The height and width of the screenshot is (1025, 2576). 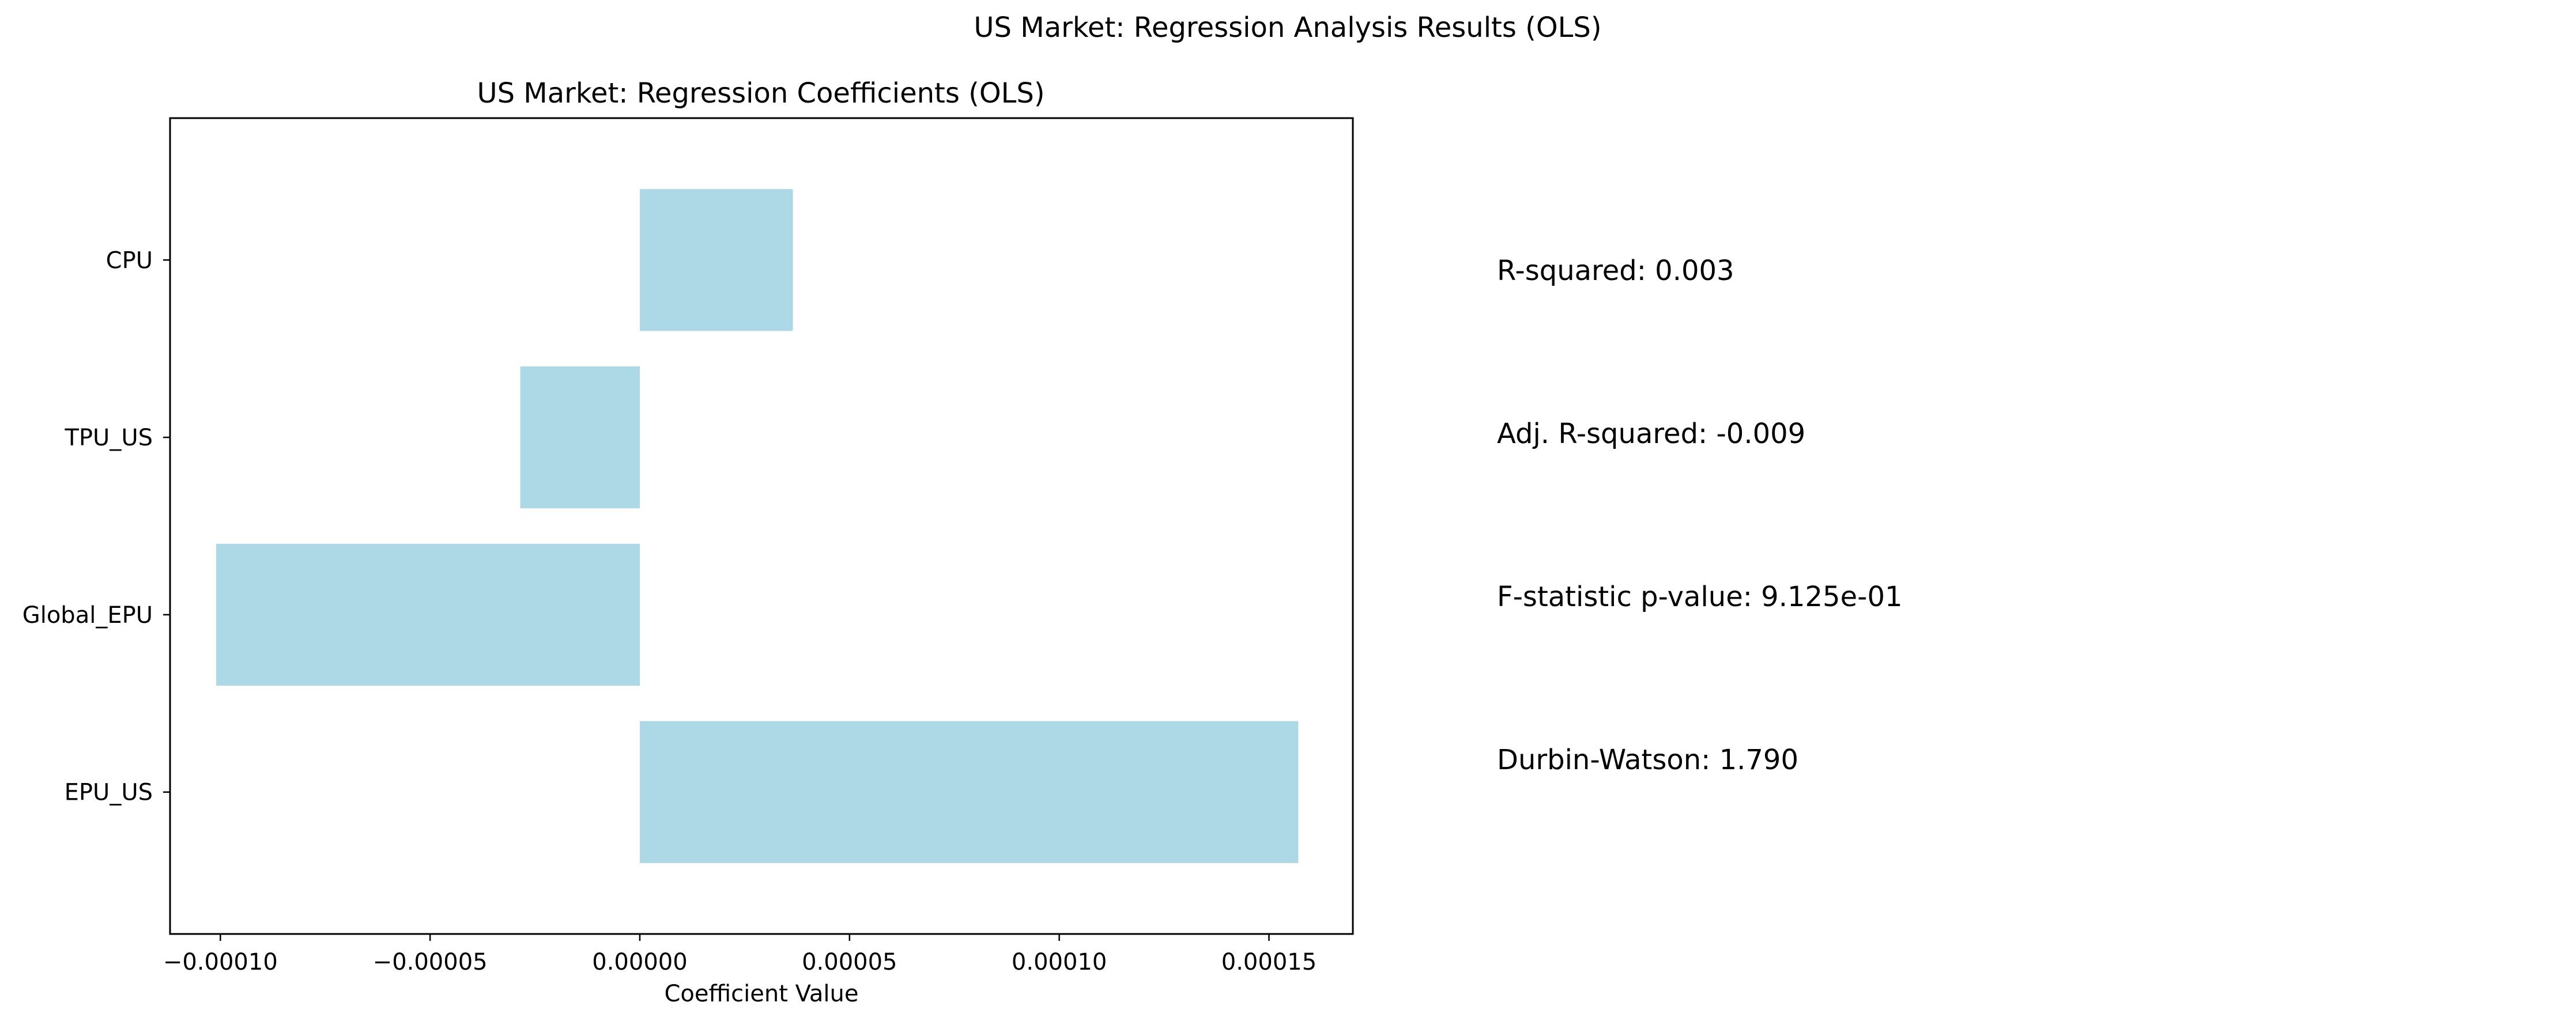 I want to click on stat-adj-r-squared: Adj. R-squared: -0.009, so click(x=1651, y=434).